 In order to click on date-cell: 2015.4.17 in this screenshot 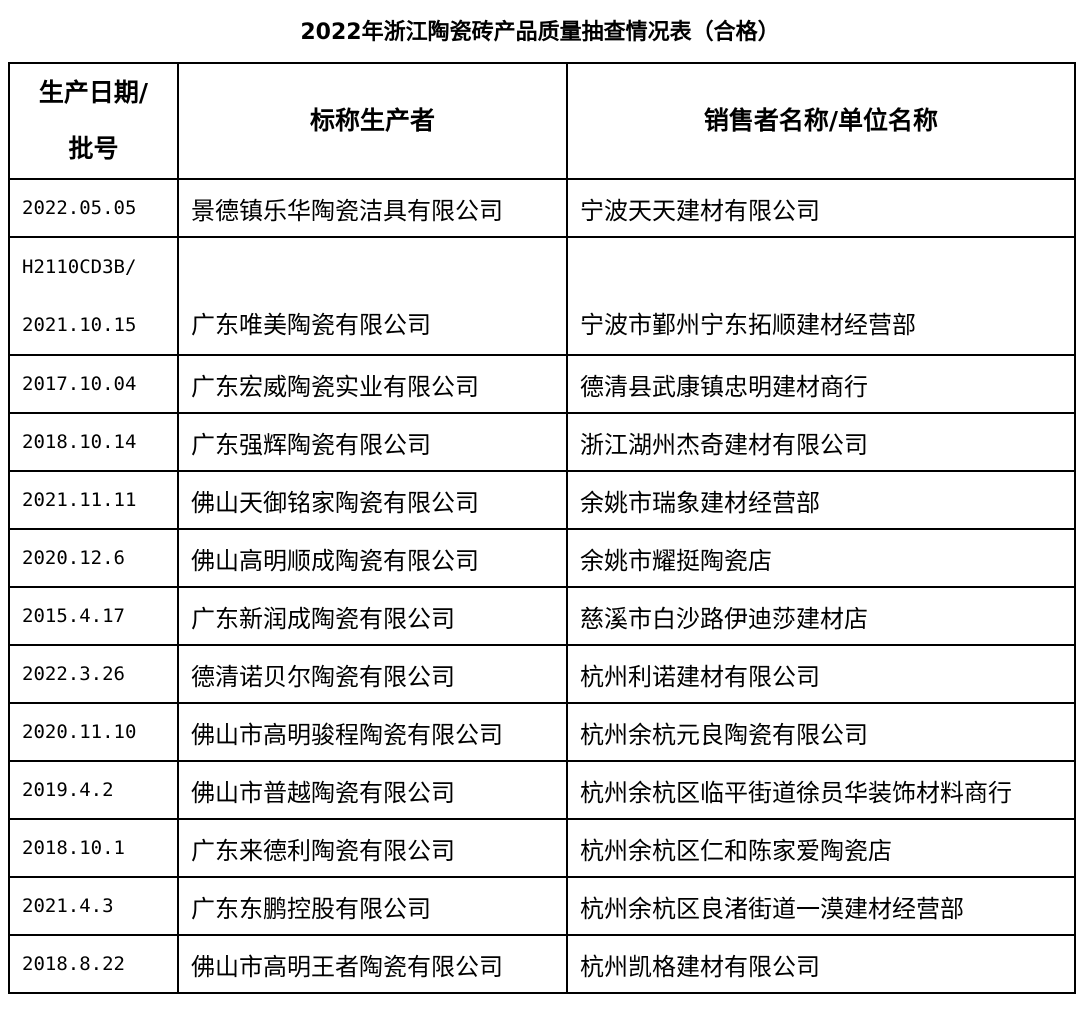, I will do `click(93, 616)`.